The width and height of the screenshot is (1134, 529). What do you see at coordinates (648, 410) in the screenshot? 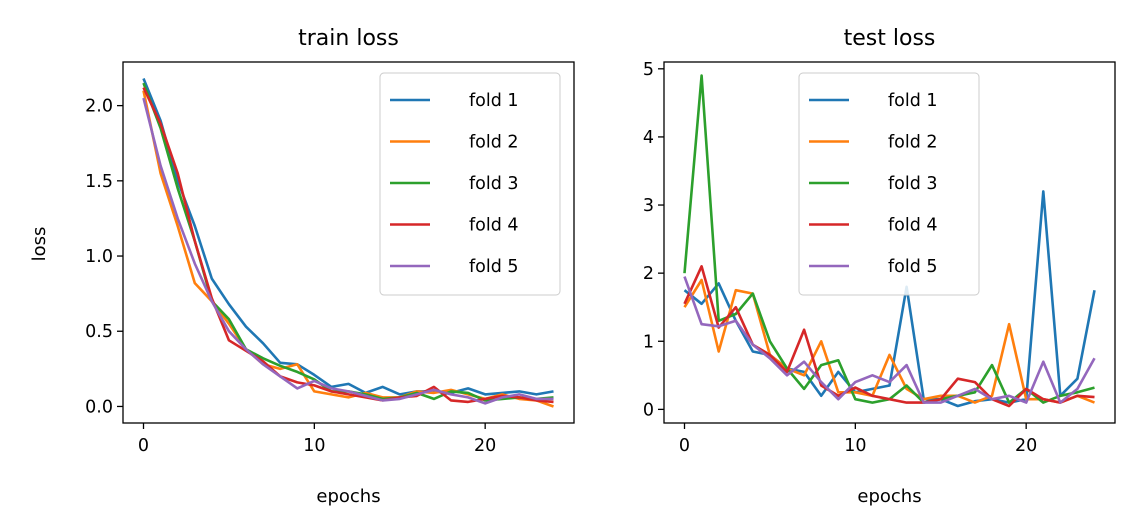
I see `y-tick-label: 0` at bounding box center [648, 410].